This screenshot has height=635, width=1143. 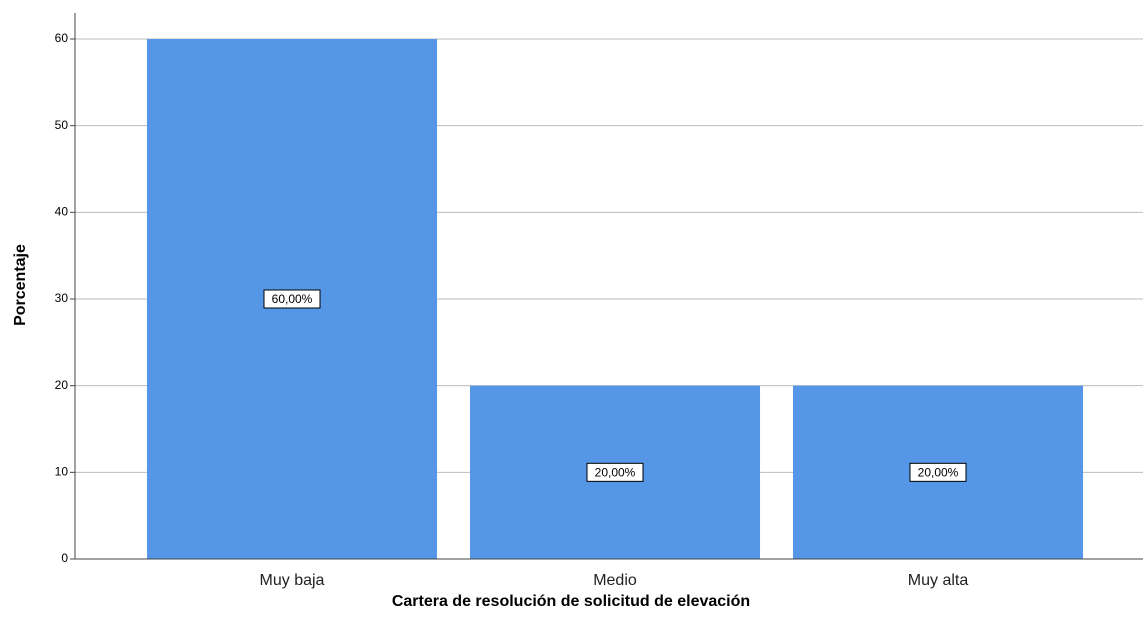 What do you see at coordinates (62, 385) in the screenshot?
I see `y-tick-label: 20` at bounding box center [62, 385].